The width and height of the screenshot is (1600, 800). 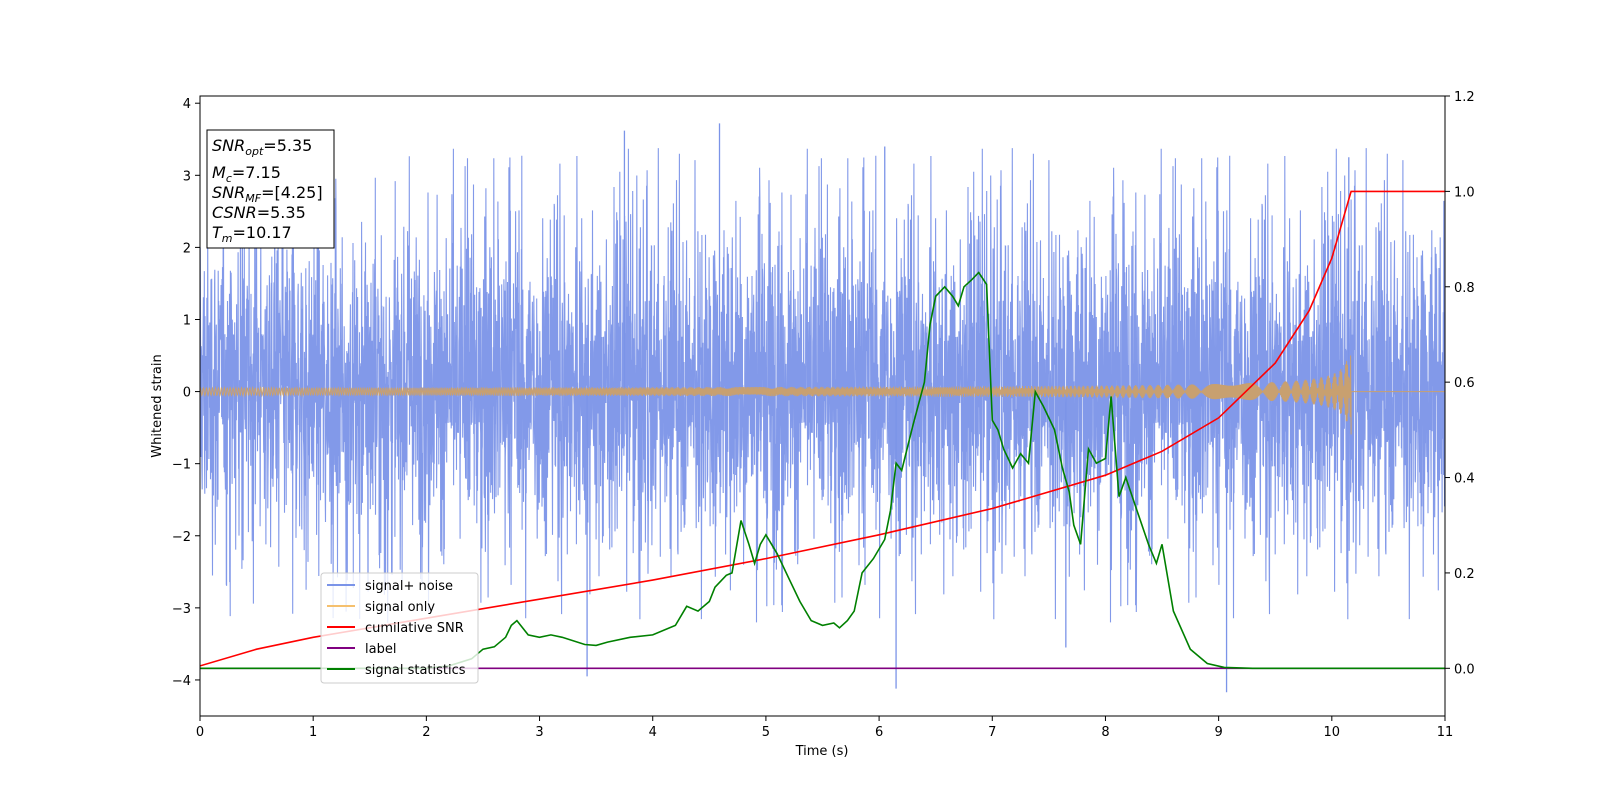 I want to click on legend-label-label: label, so click(x=380, y=649).